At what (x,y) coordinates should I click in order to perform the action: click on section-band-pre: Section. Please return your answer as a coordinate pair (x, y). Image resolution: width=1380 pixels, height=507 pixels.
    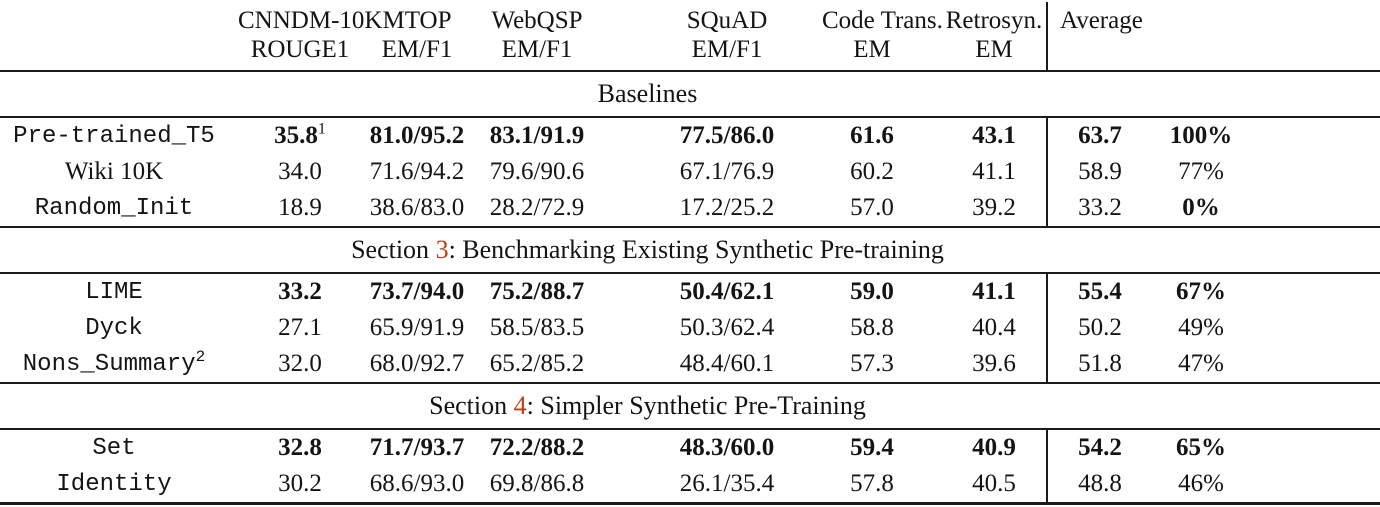
    Looking at the image, I should click on (471, 405).